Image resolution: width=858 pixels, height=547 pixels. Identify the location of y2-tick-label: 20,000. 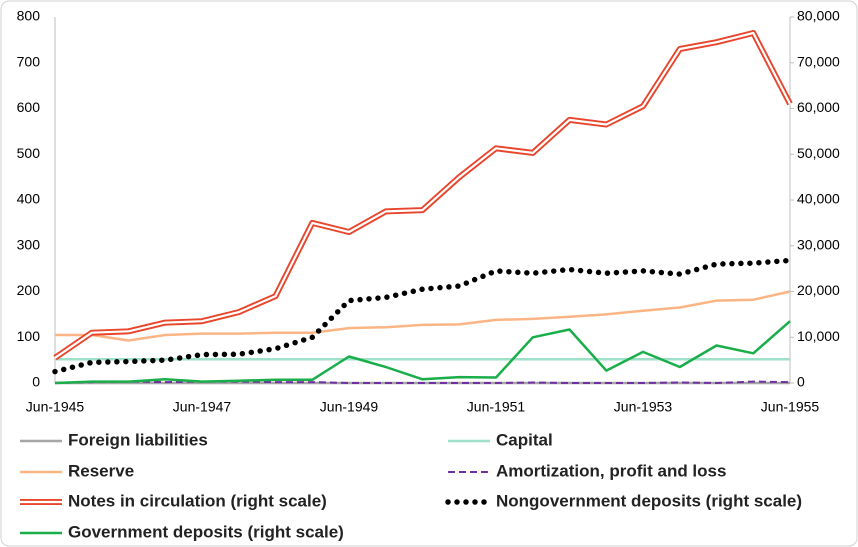
(818, 290).